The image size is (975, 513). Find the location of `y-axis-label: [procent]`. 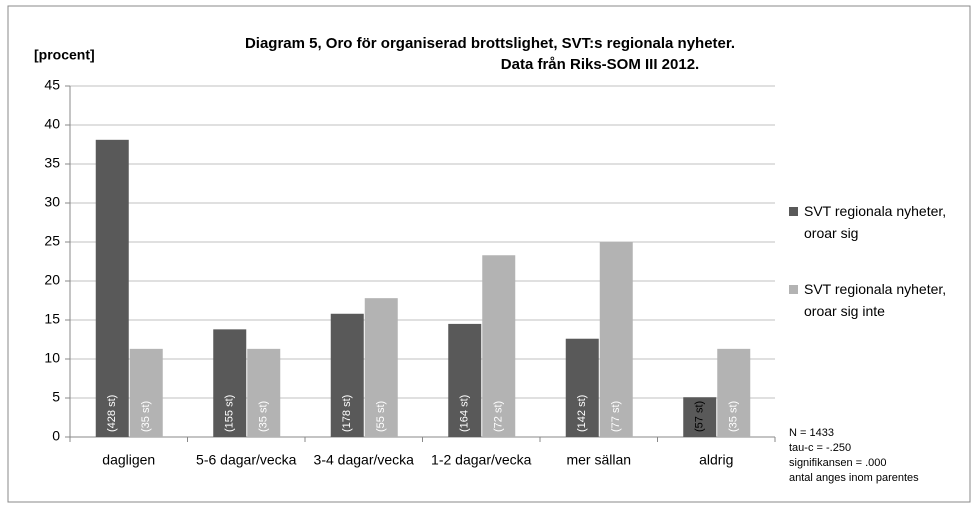

y-axis-label: [procent] is located at coordinates (64, 55).